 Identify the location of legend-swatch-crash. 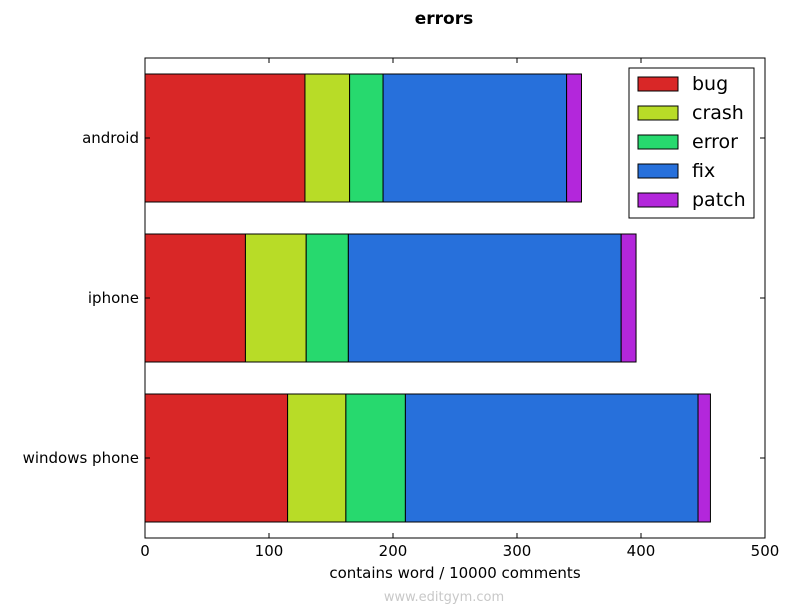
(658, 113).